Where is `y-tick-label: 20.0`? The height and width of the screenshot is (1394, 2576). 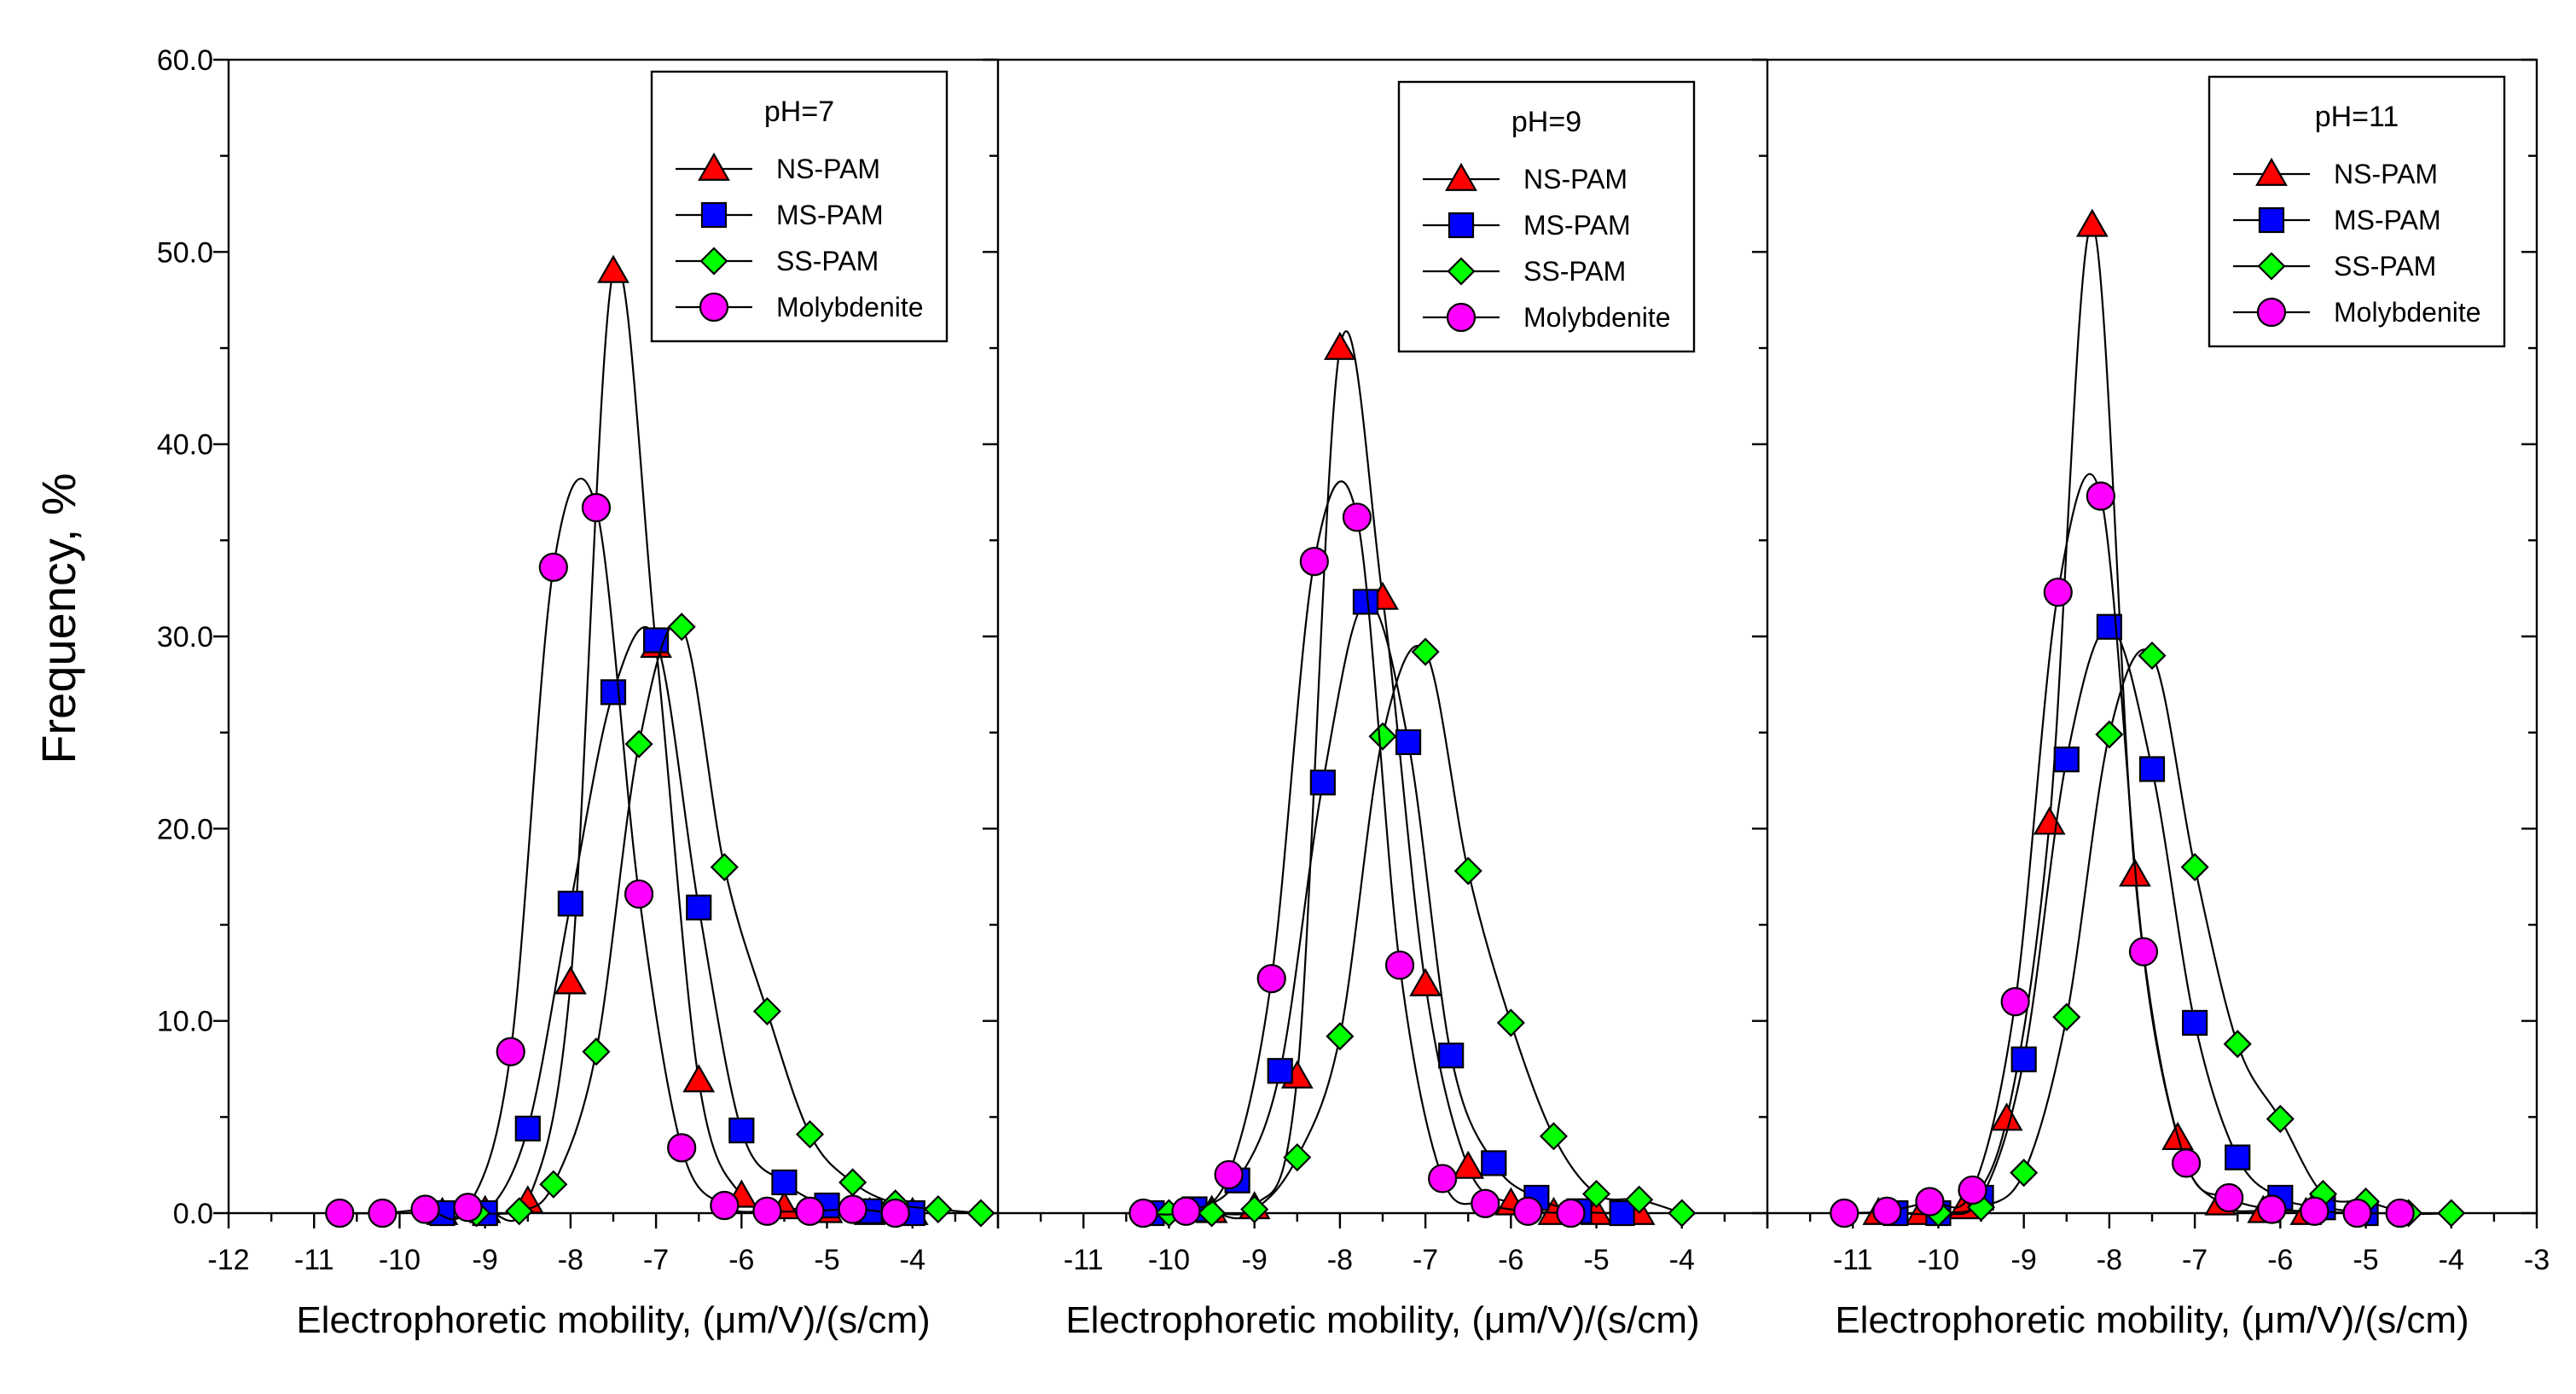 y-tick-label: 20.0 is located at coordinates (185, 829).